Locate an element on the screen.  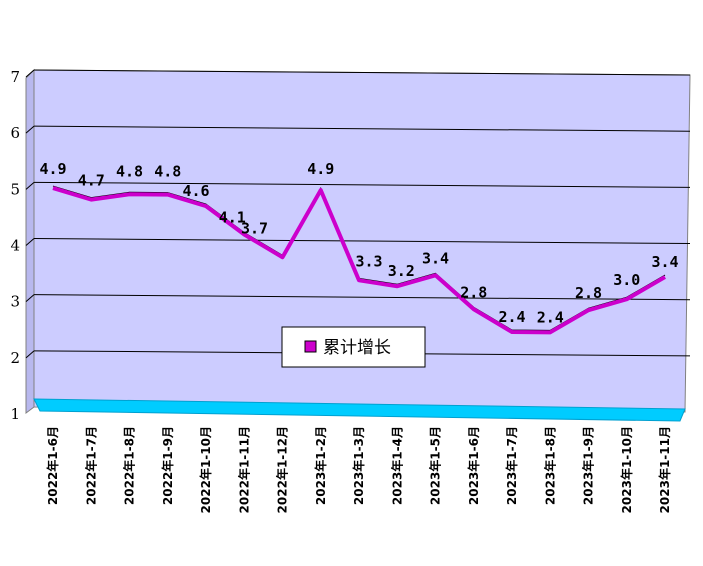
y-axis-ticks: 1 2 3 4 5 6 7 is located at coordinates (15, 245).